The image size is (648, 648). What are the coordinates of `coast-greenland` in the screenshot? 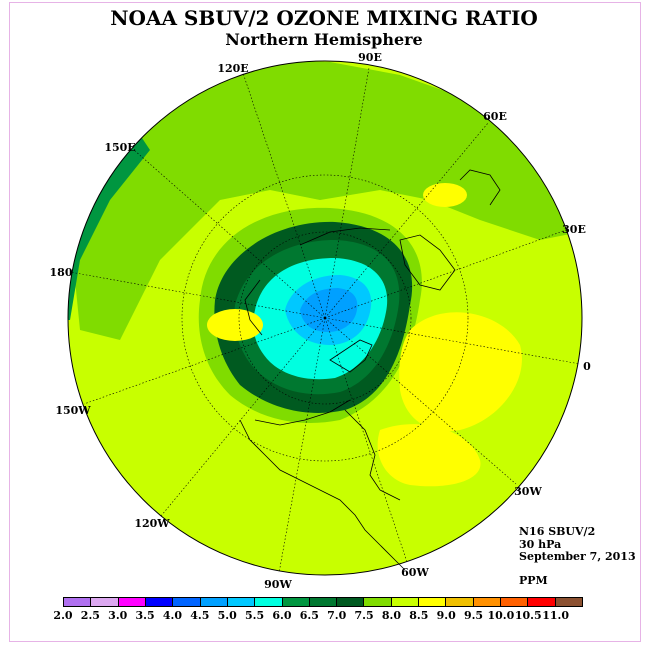 It's located at (351, 356).